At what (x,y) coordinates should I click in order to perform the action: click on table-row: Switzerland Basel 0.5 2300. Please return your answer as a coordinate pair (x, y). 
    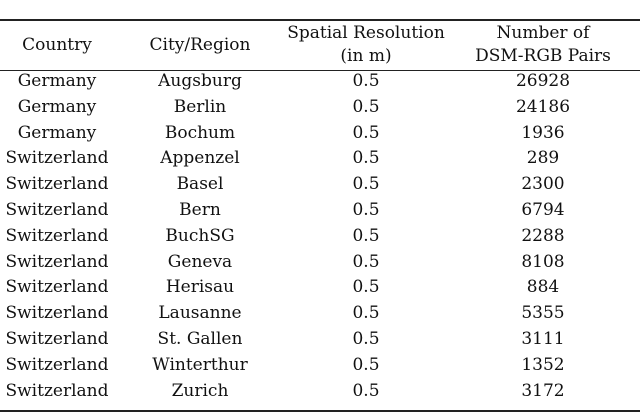
    Looking at the image, I should click on (320, 185).